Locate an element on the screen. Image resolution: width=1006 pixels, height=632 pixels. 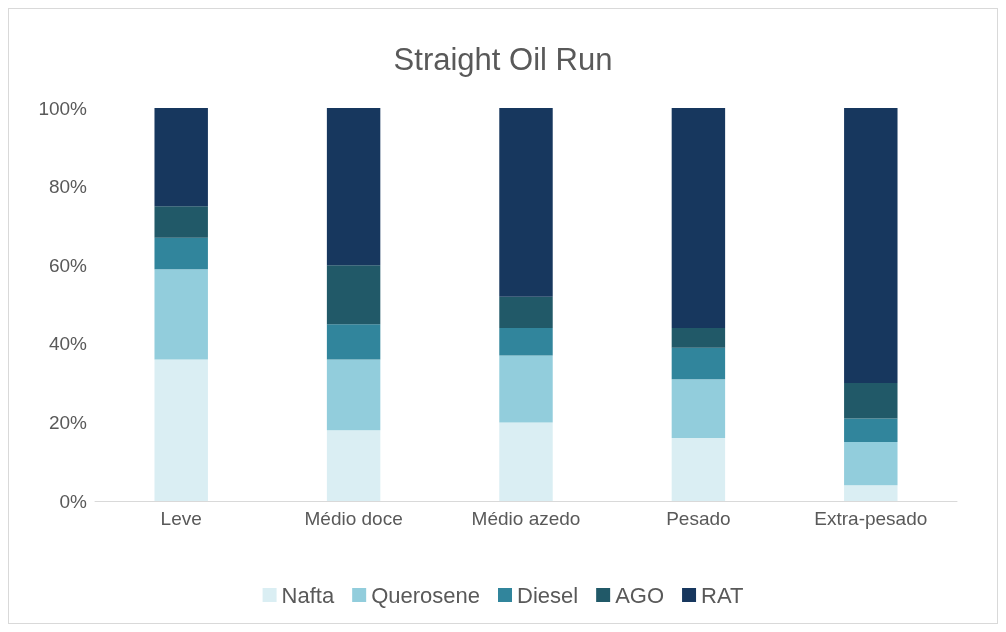
x-tick-label: Médio azedo is located at coordinates (526, 518).